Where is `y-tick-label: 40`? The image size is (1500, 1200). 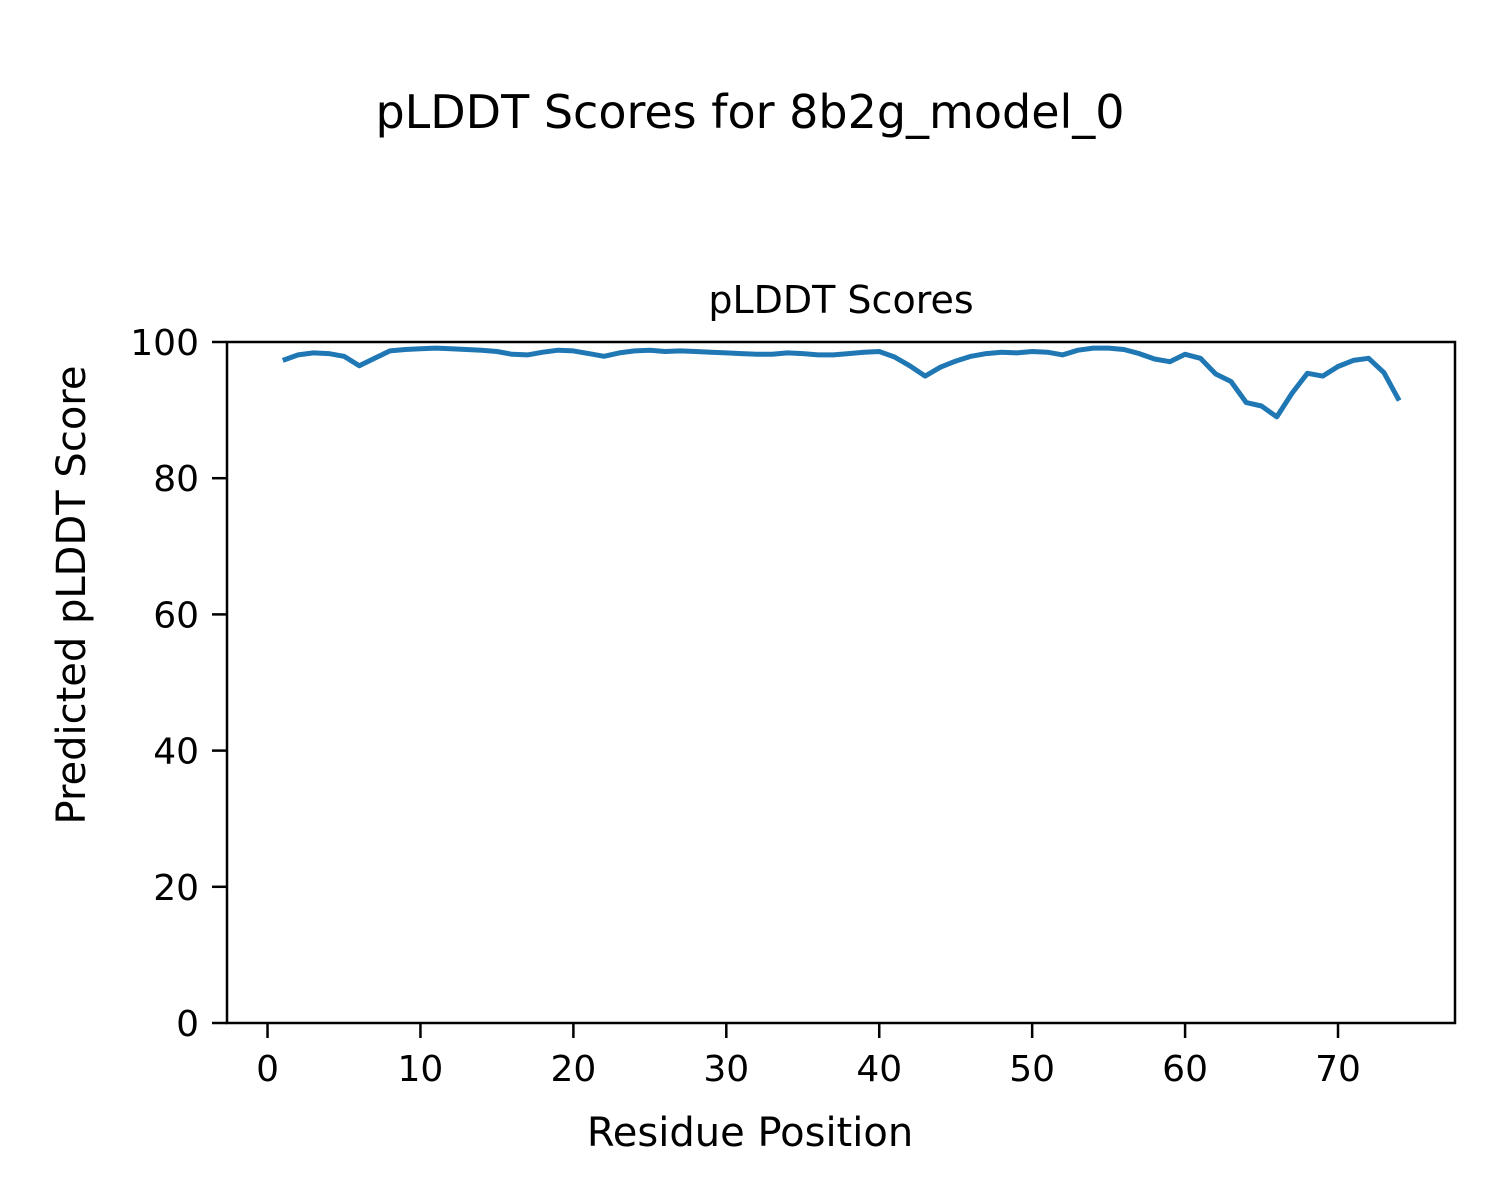 y-tick-label: 40 is located at coordinates (176, 752).